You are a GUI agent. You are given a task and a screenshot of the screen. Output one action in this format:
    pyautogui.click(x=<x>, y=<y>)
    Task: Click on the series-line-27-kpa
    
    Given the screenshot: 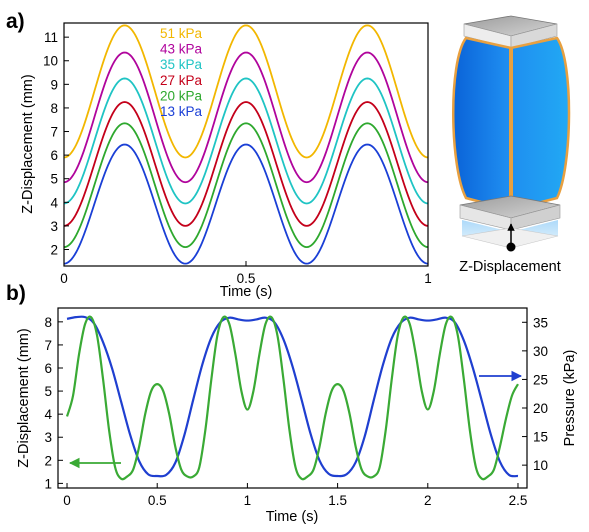 What is the action you would take?
    pyautogui.click(x=246, y=164)
    